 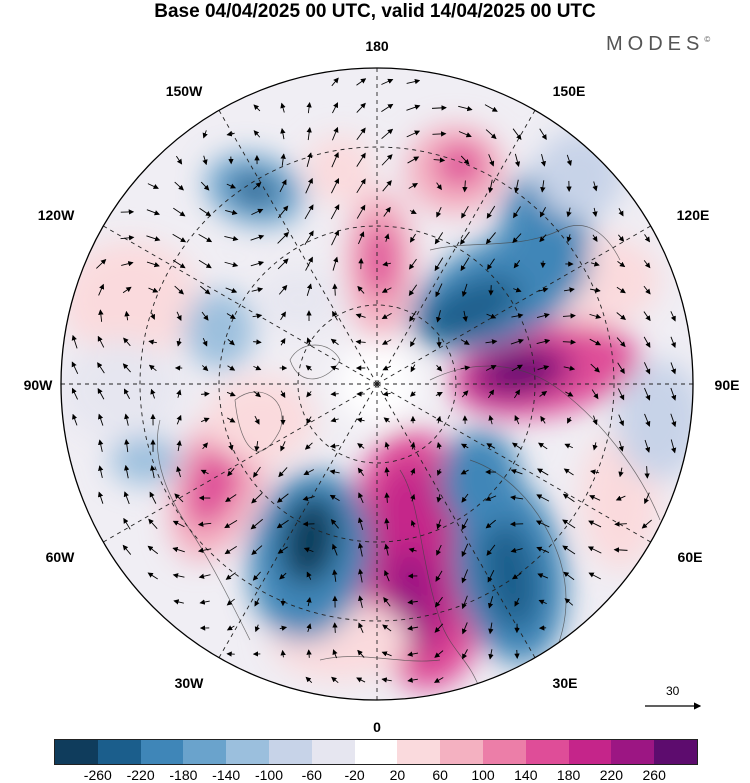 What do you see at coordinates (38, 385) in the screenshot?
I see `lon-label-90w: 90W` at bounding box center [38, 385].